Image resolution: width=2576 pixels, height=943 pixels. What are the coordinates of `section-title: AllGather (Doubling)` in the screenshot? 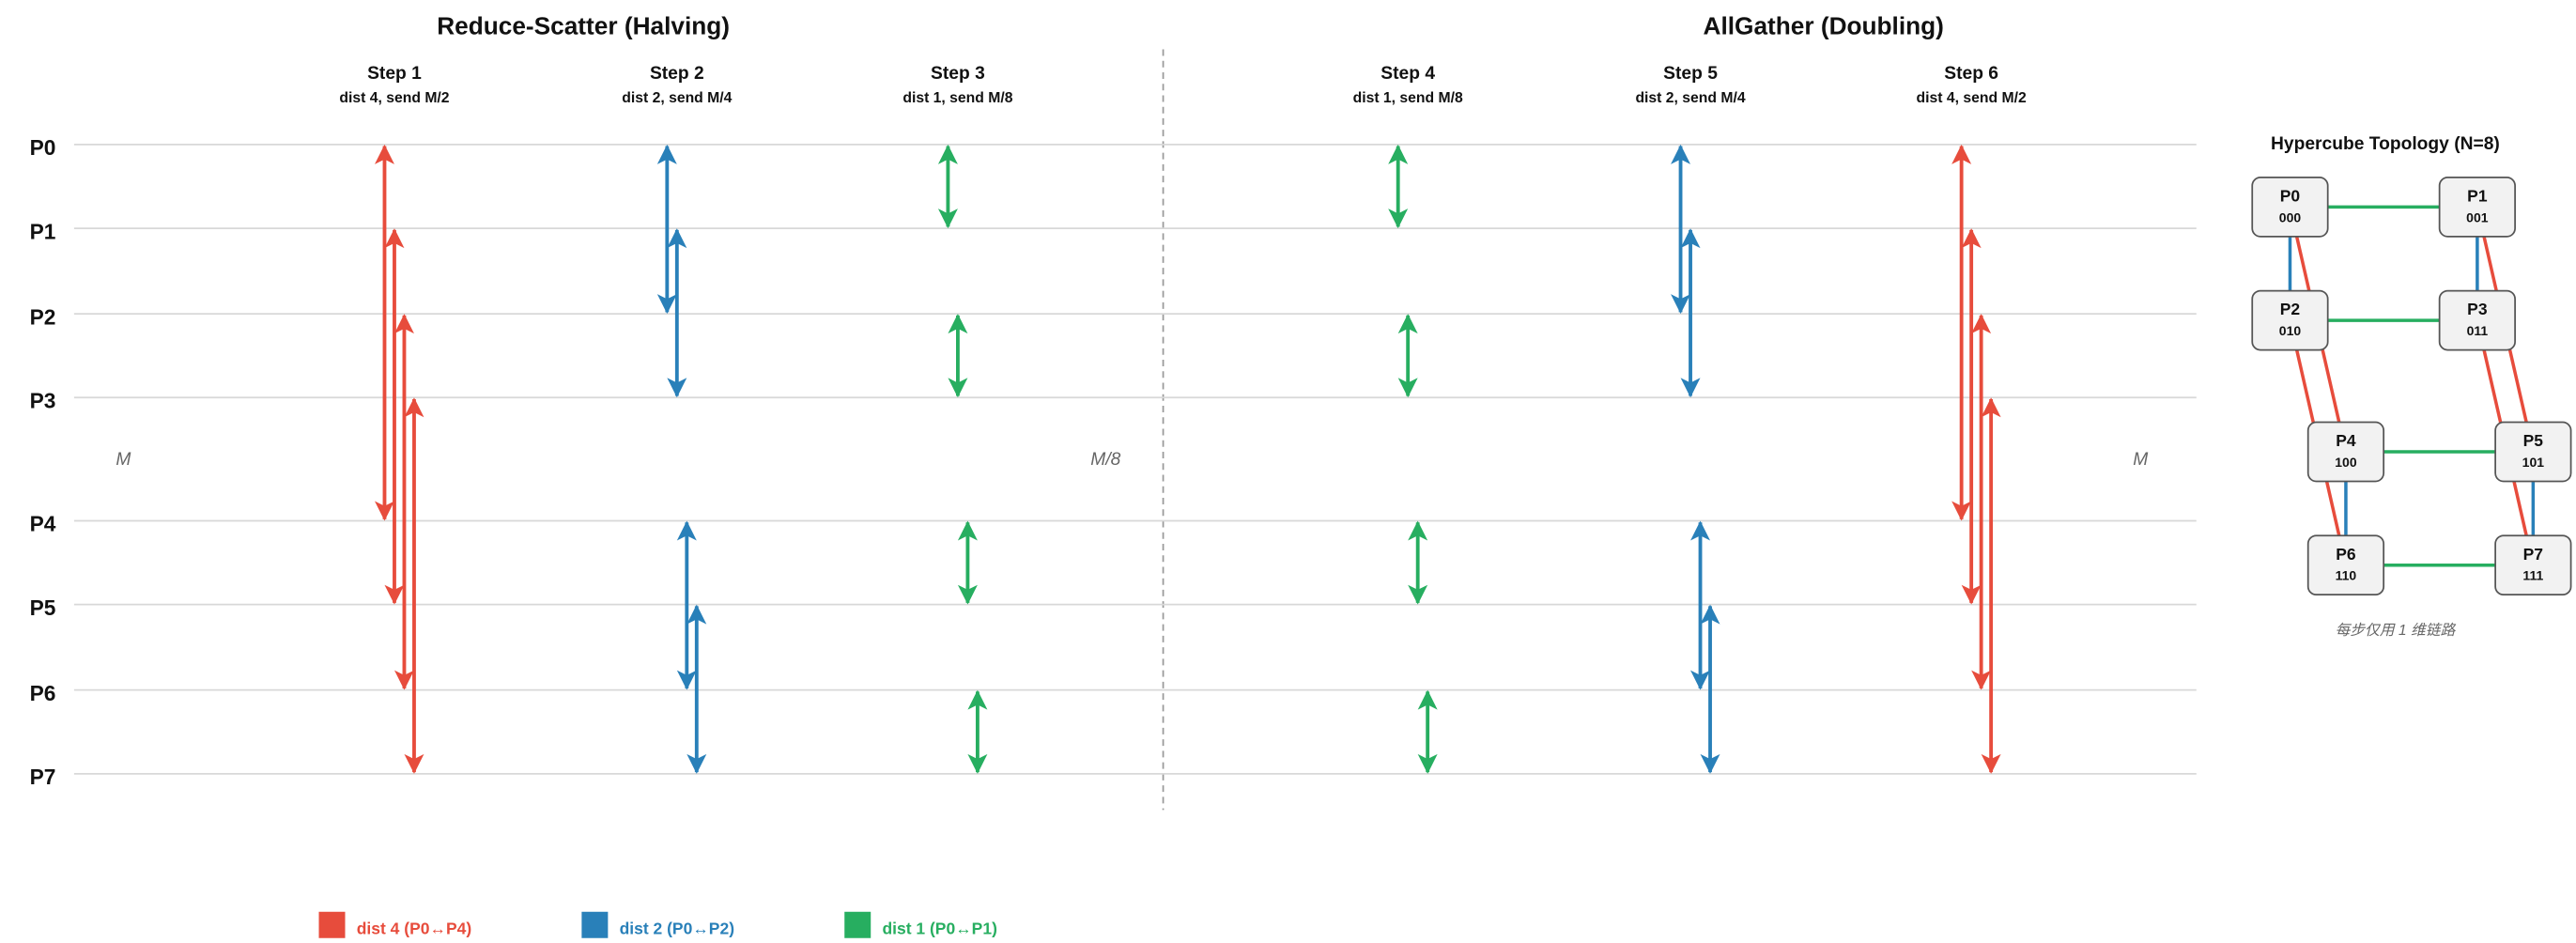 It's located at (1824, 26).